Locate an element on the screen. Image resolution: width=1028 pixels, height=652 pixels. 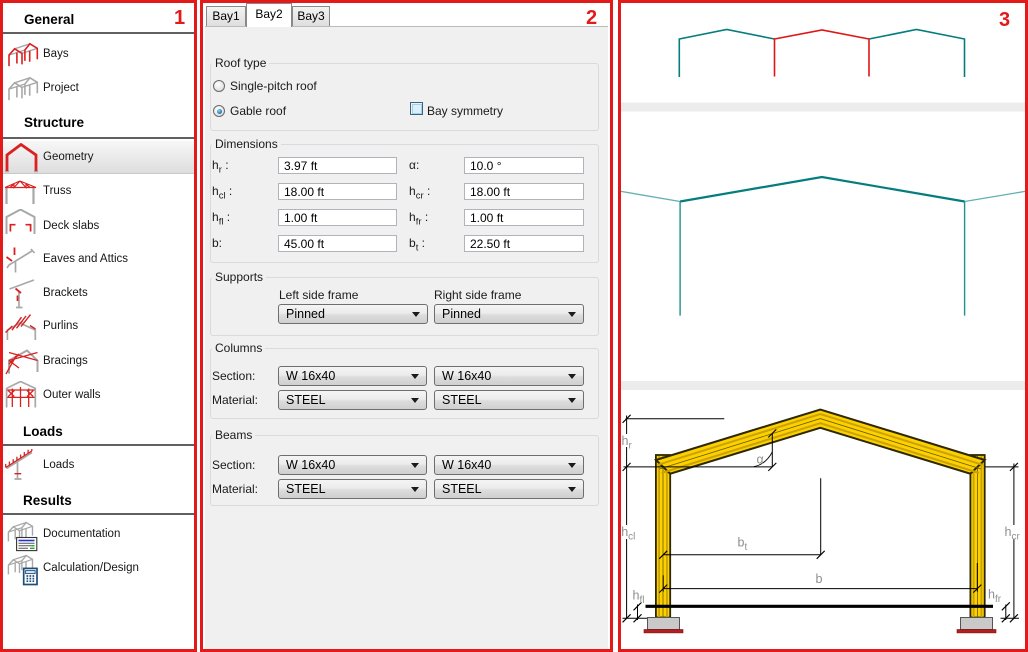
svg-text: hr is located at coordinates (627, 443).